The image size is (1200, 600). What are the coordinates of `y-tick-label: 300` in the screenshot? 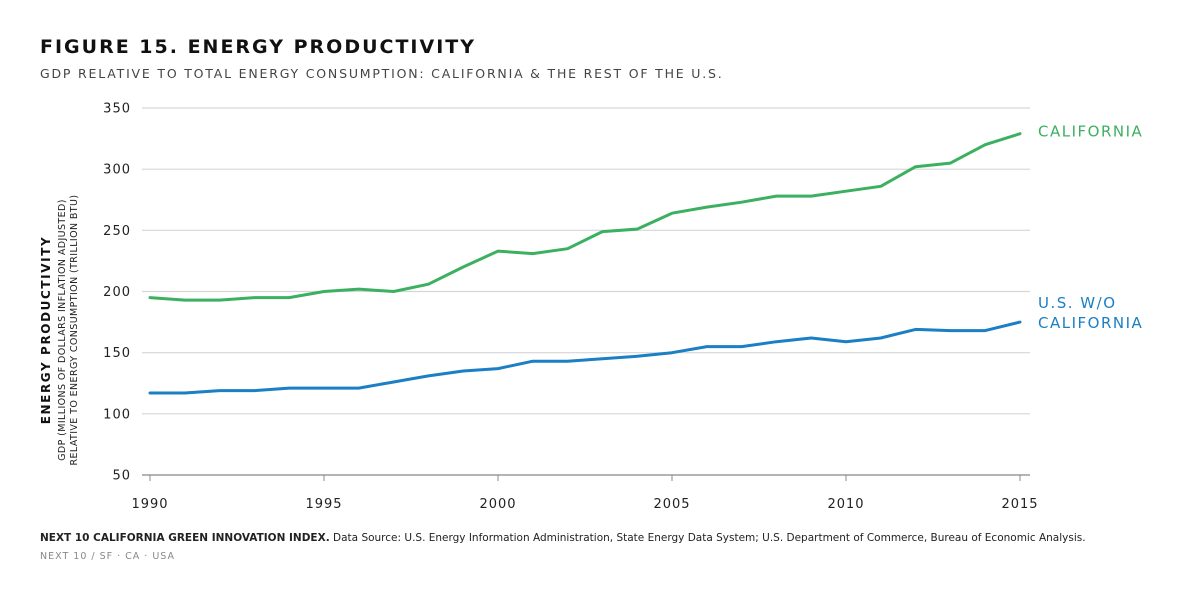 It's located at (117, 170).